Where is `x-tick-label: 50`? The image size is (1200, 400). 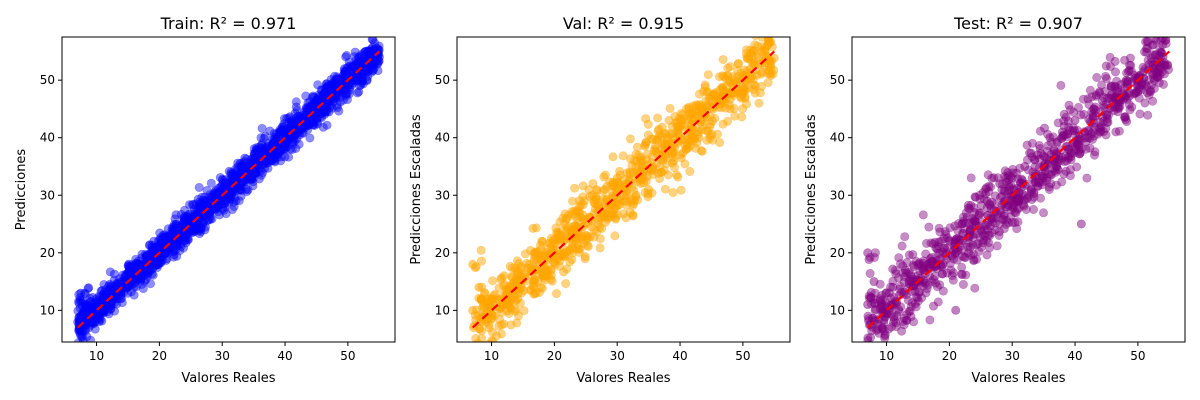 x-tick-label: 50 is located at coordinates (742, 356).